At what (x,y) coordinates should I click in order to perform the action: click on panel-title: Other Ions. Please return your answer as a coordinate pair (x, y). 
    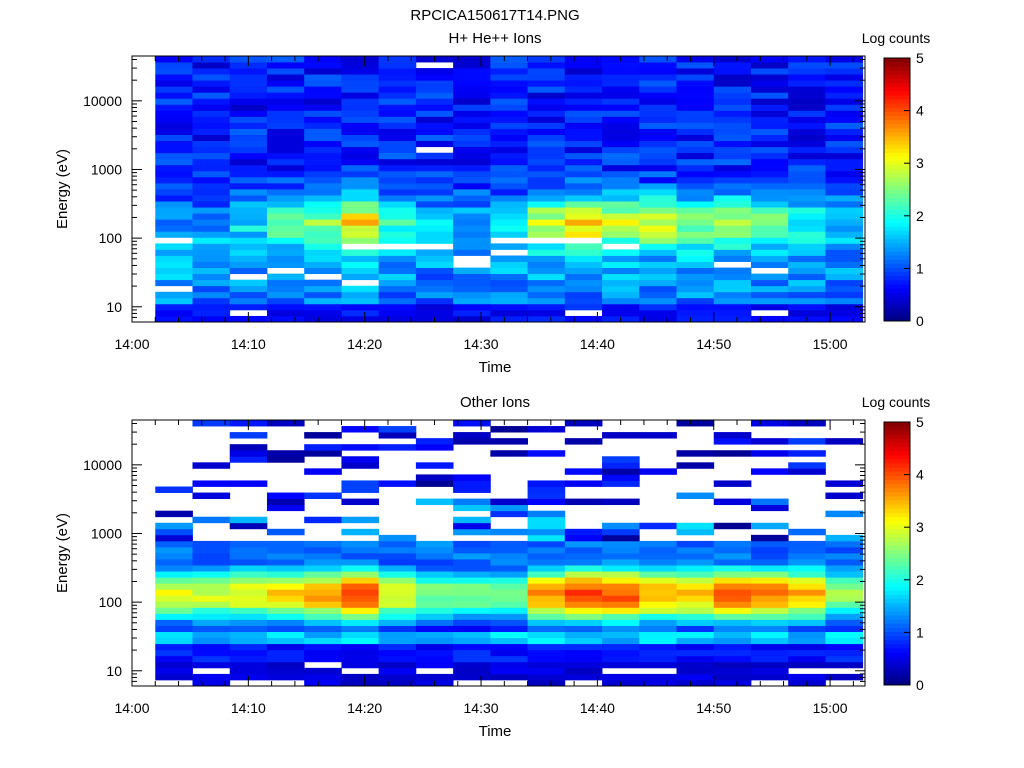
    Looking at the image, I should click on (495, 402).